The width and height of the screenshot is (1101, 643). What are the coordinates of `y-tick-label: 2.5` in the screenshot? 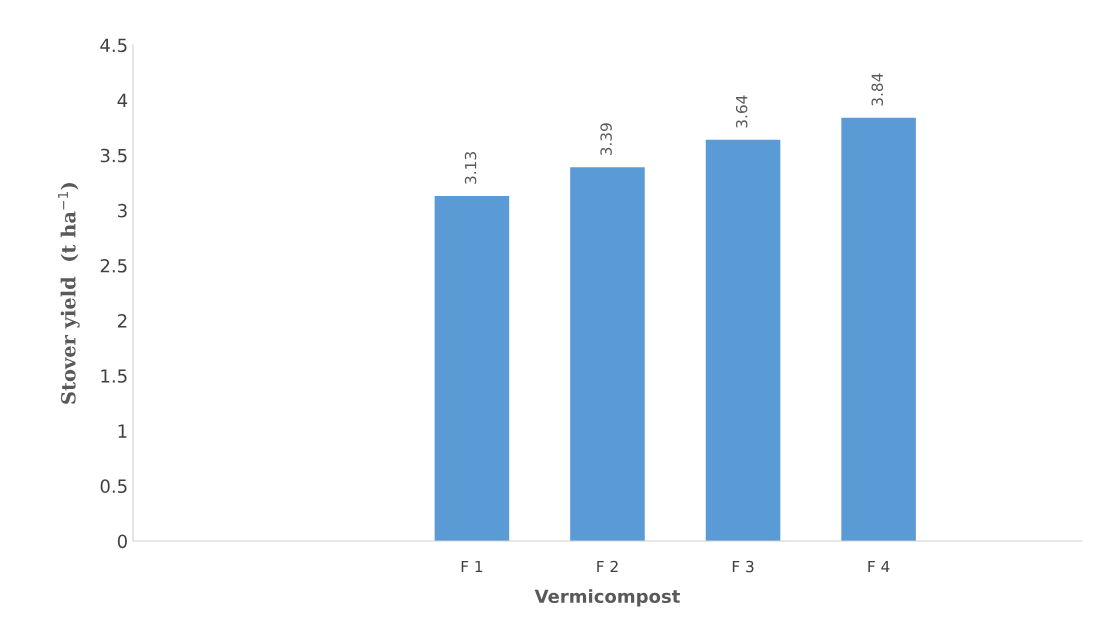 It's located at (113, 265).